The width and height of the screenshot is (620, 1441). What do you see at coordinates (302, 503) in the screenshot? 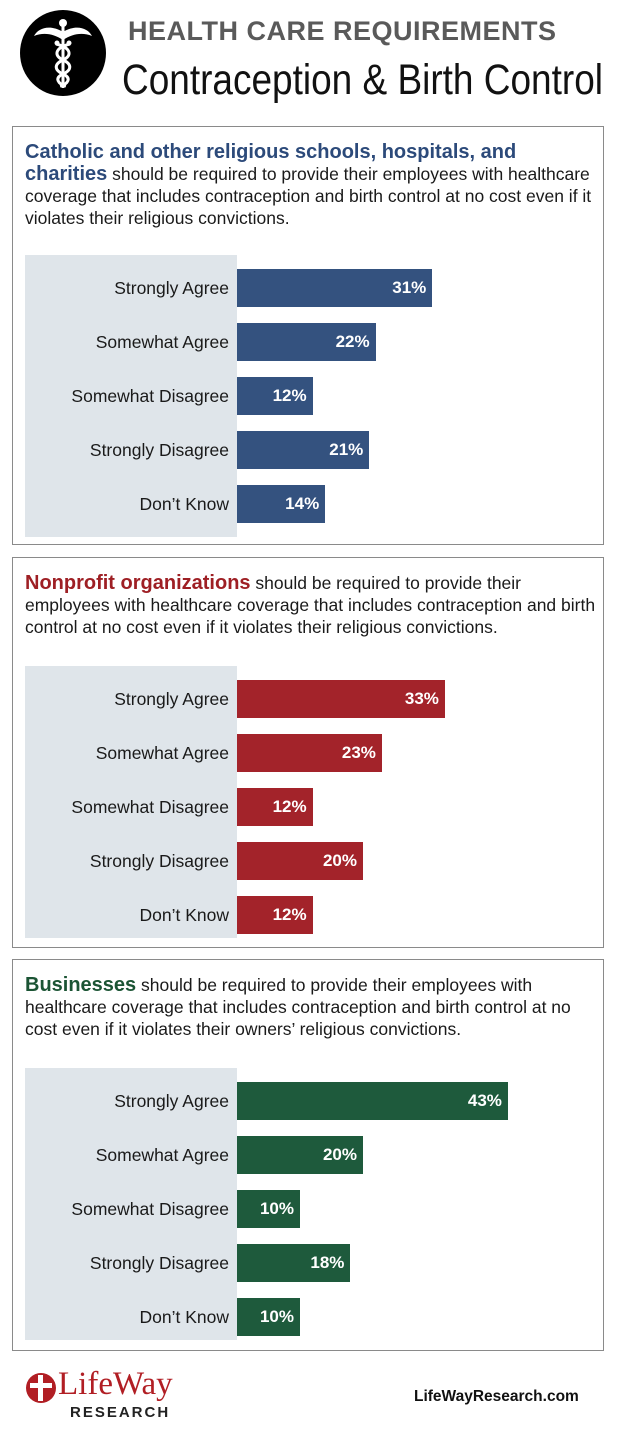
I see `data-label: 14%` at bounding box center [302, 503].